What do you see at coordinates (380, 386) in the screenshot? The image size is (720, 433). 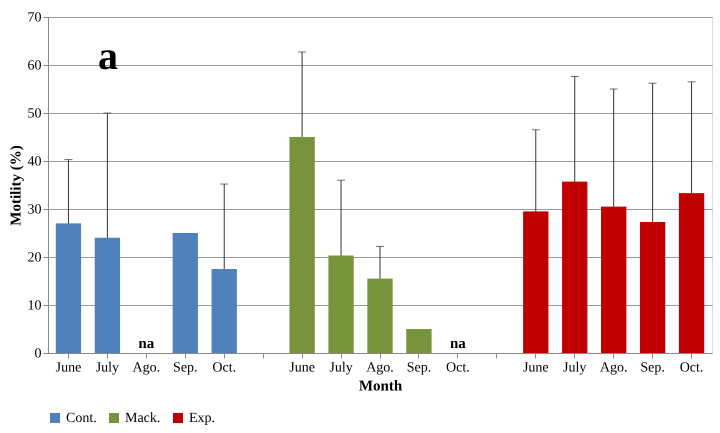 I see `x-axis-title: Month` at bounding box center [380, 386].